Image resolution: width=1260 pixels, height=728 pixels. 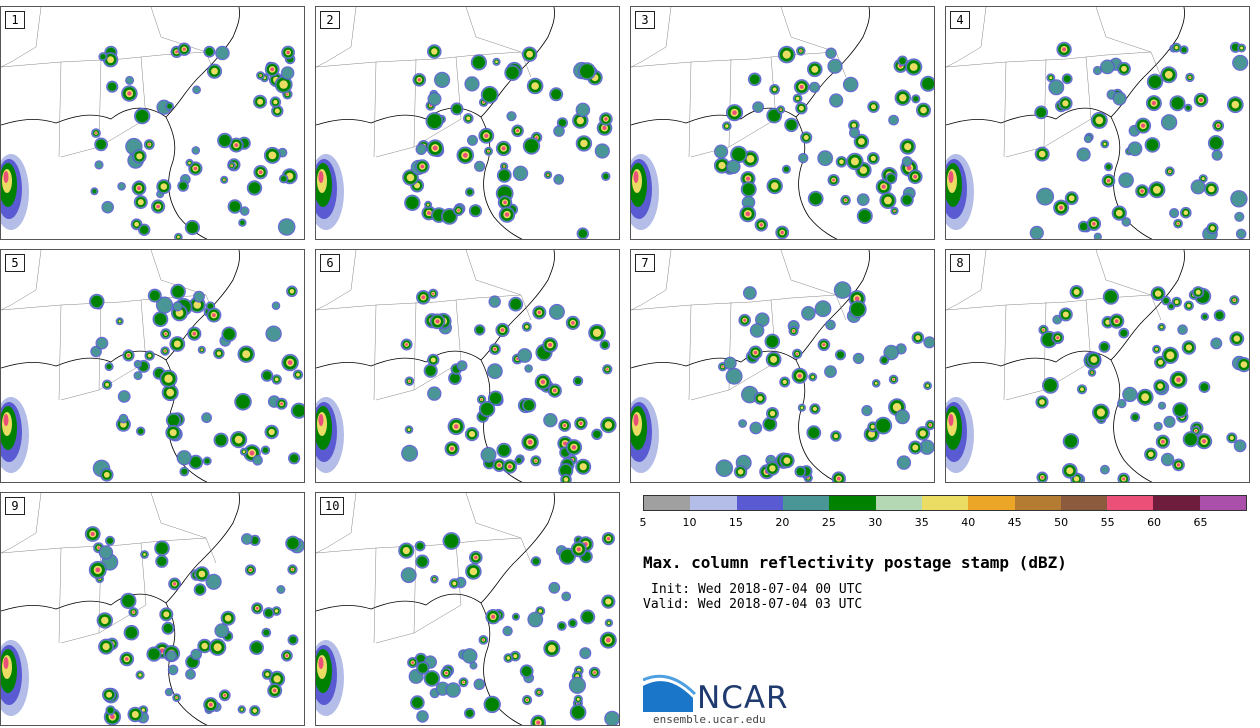 I want to click on member-number: 1, so click(x=15, y=20).